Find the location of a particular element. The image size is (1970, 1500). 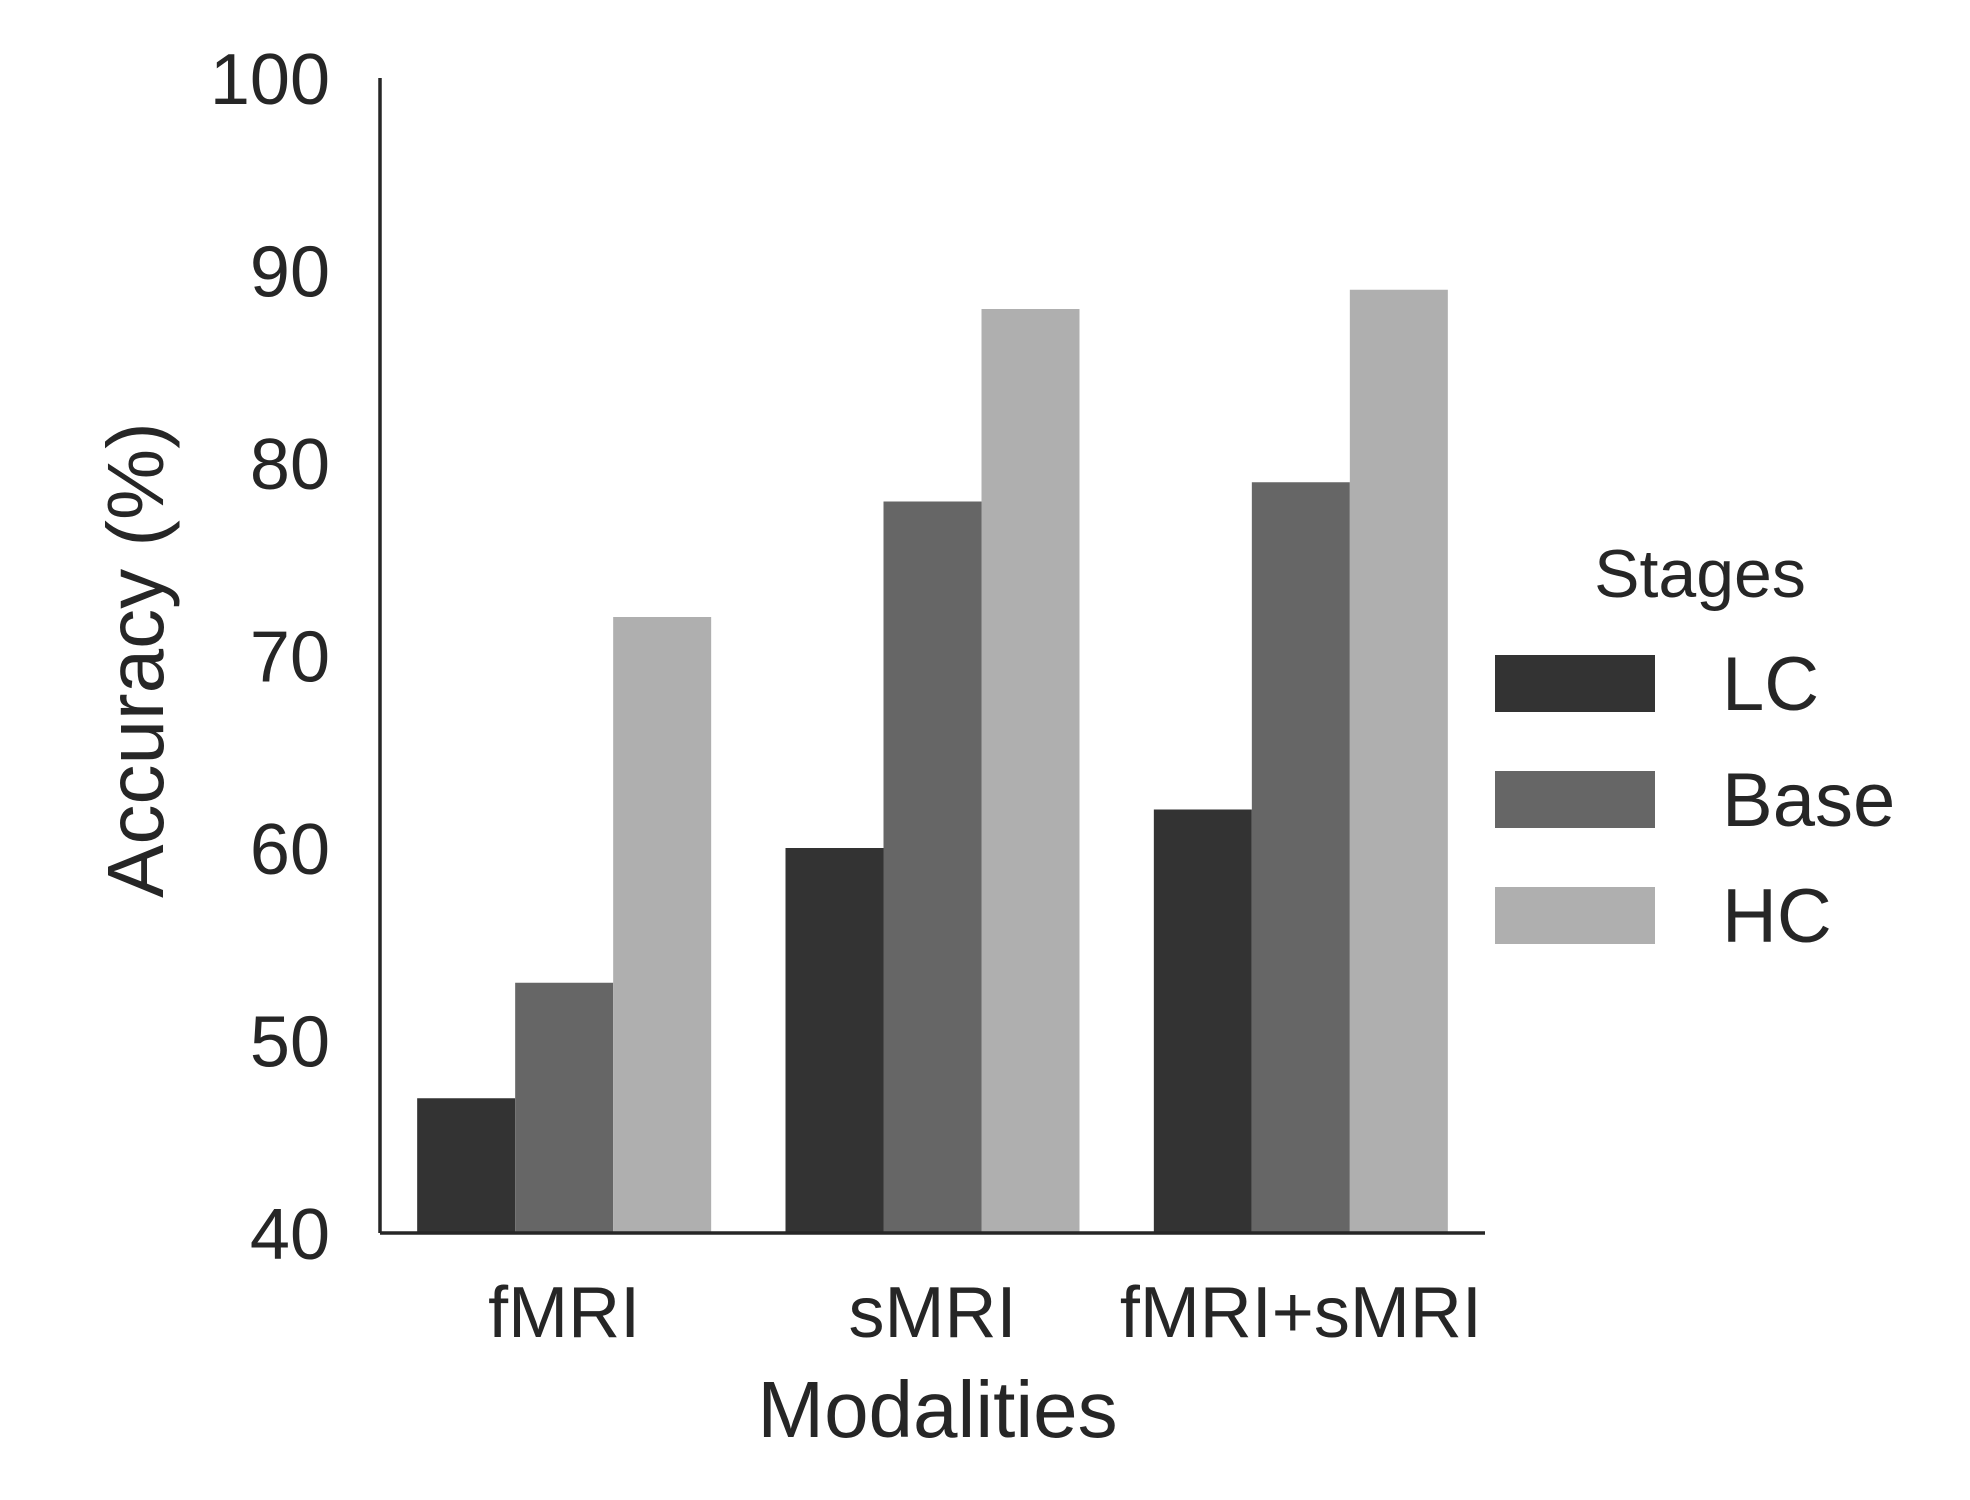

x-tick-label: fMRI is located at coordinates (564, 1313).